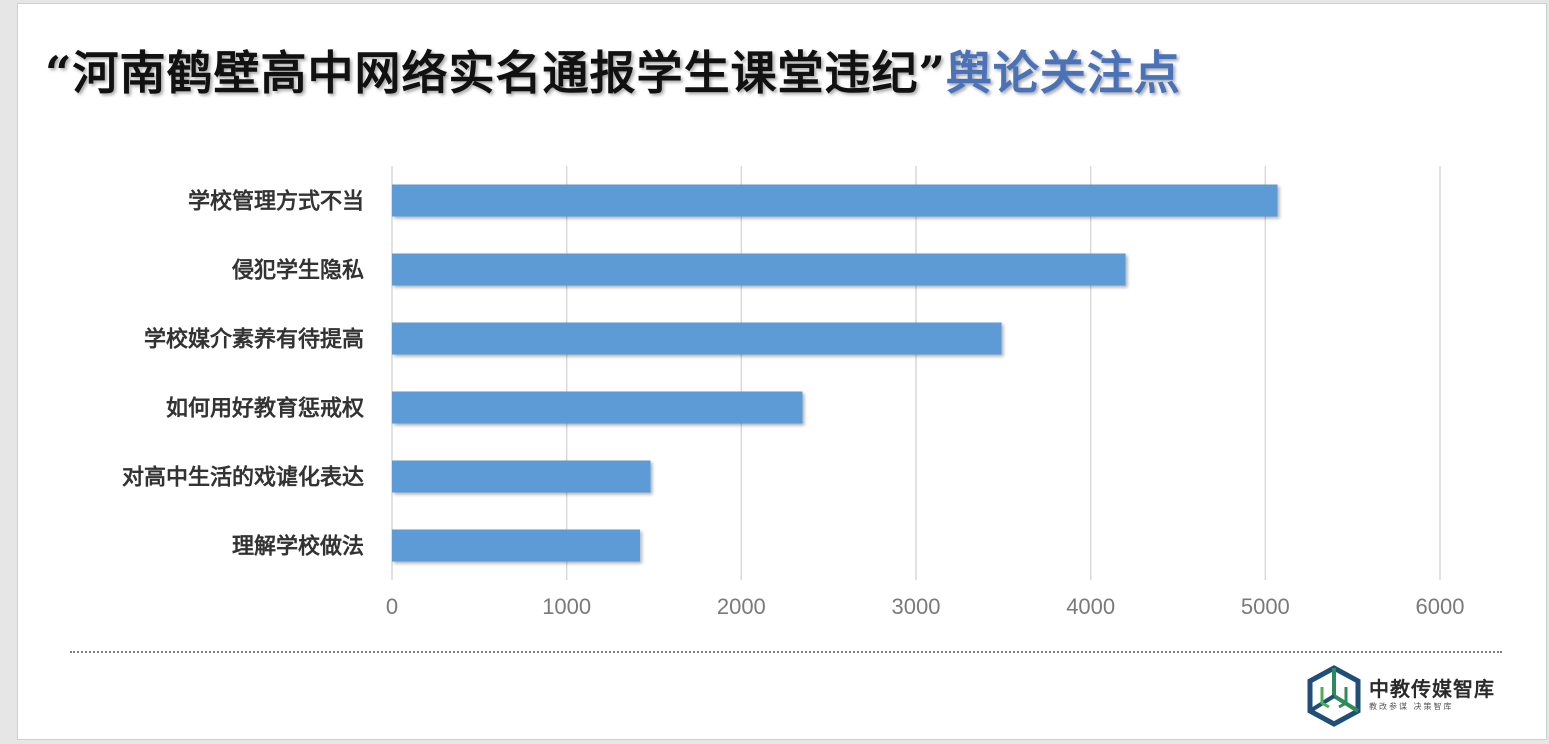 The height and width of the screenshot is (744, 1549). I want to click on category-label: 理解学校做法, so click(298, 547).